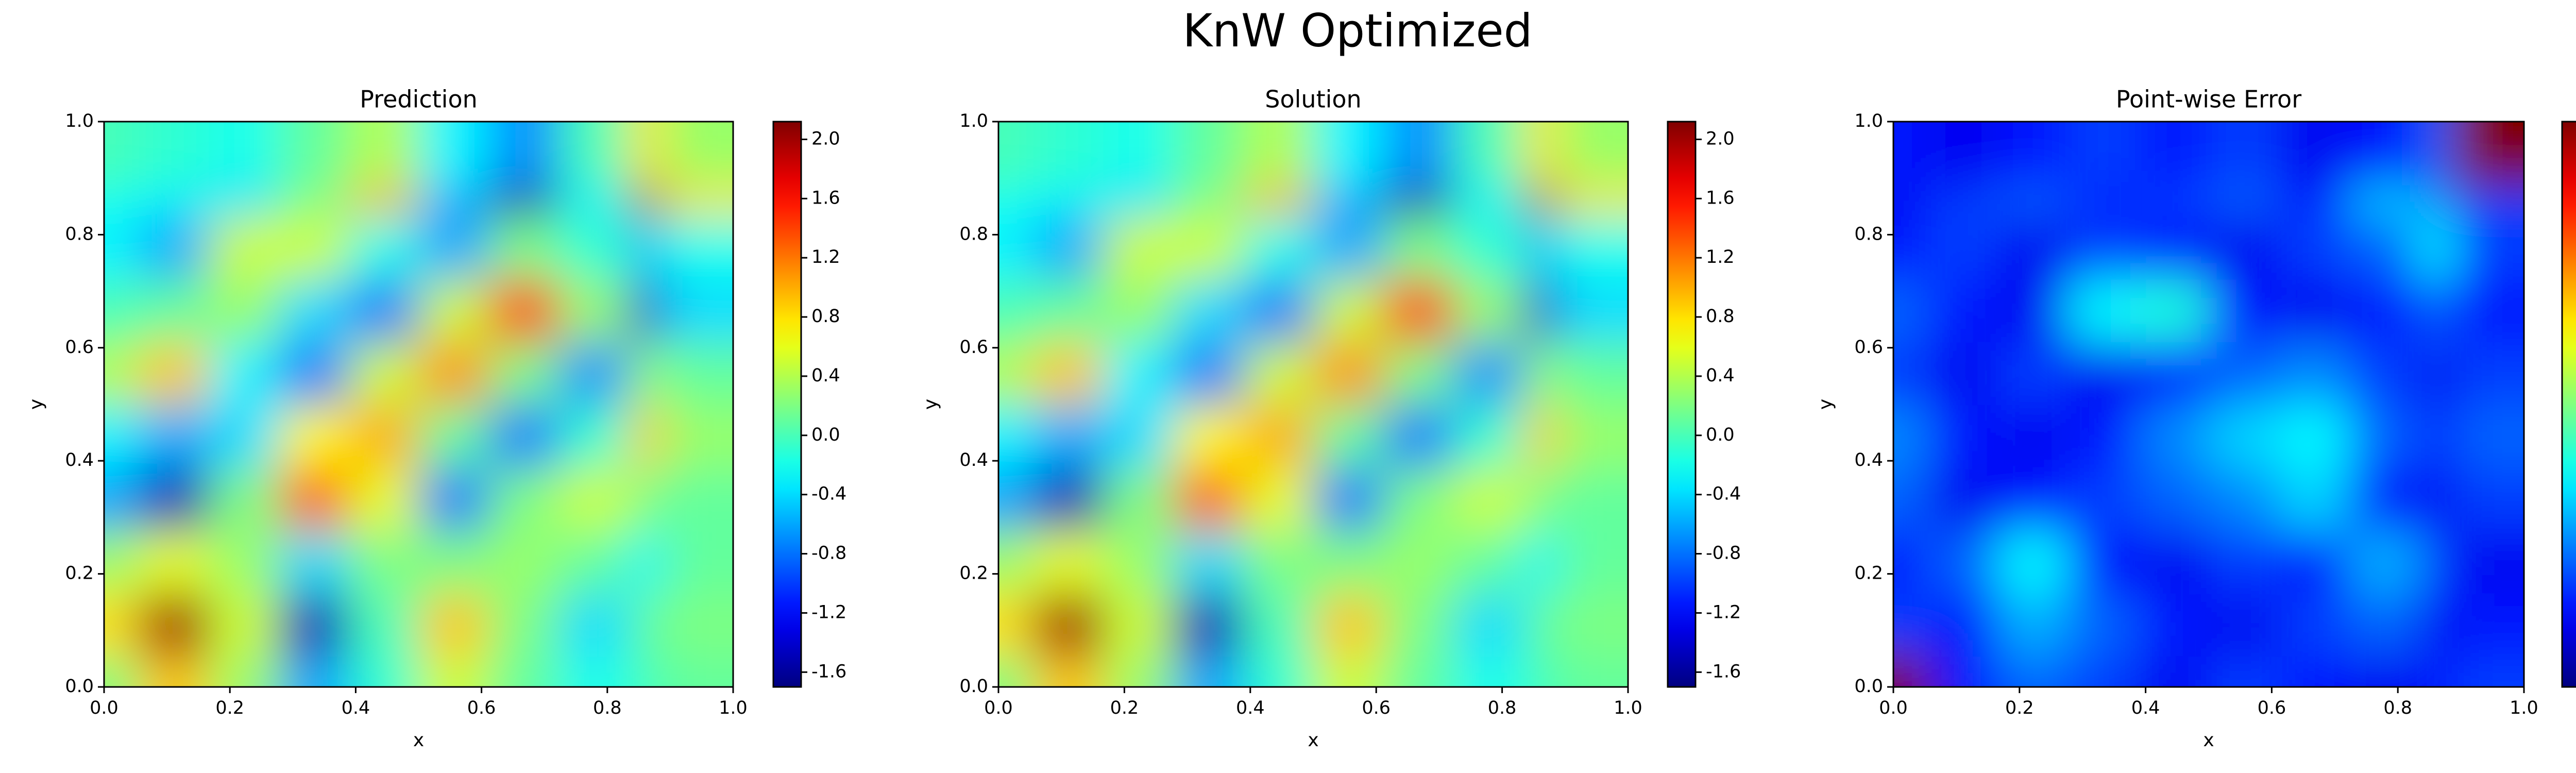 The width and height of the screenshot is (2576, 773). What do you see at coordinates (1313, 99) in the screenshot?
I see `panel-title: Solution` at bounding box center [1313, 99].